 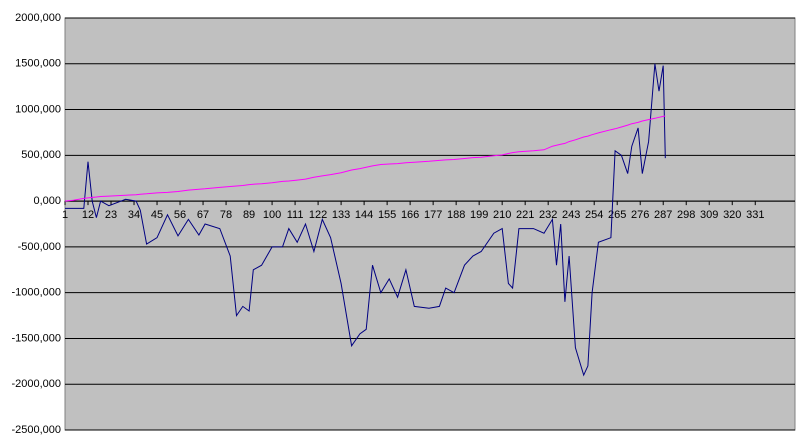 What do you see at coordinates (755, 215) in the screenshot?
I see `x-tick-label: 331` at bounding box center [755, 215].